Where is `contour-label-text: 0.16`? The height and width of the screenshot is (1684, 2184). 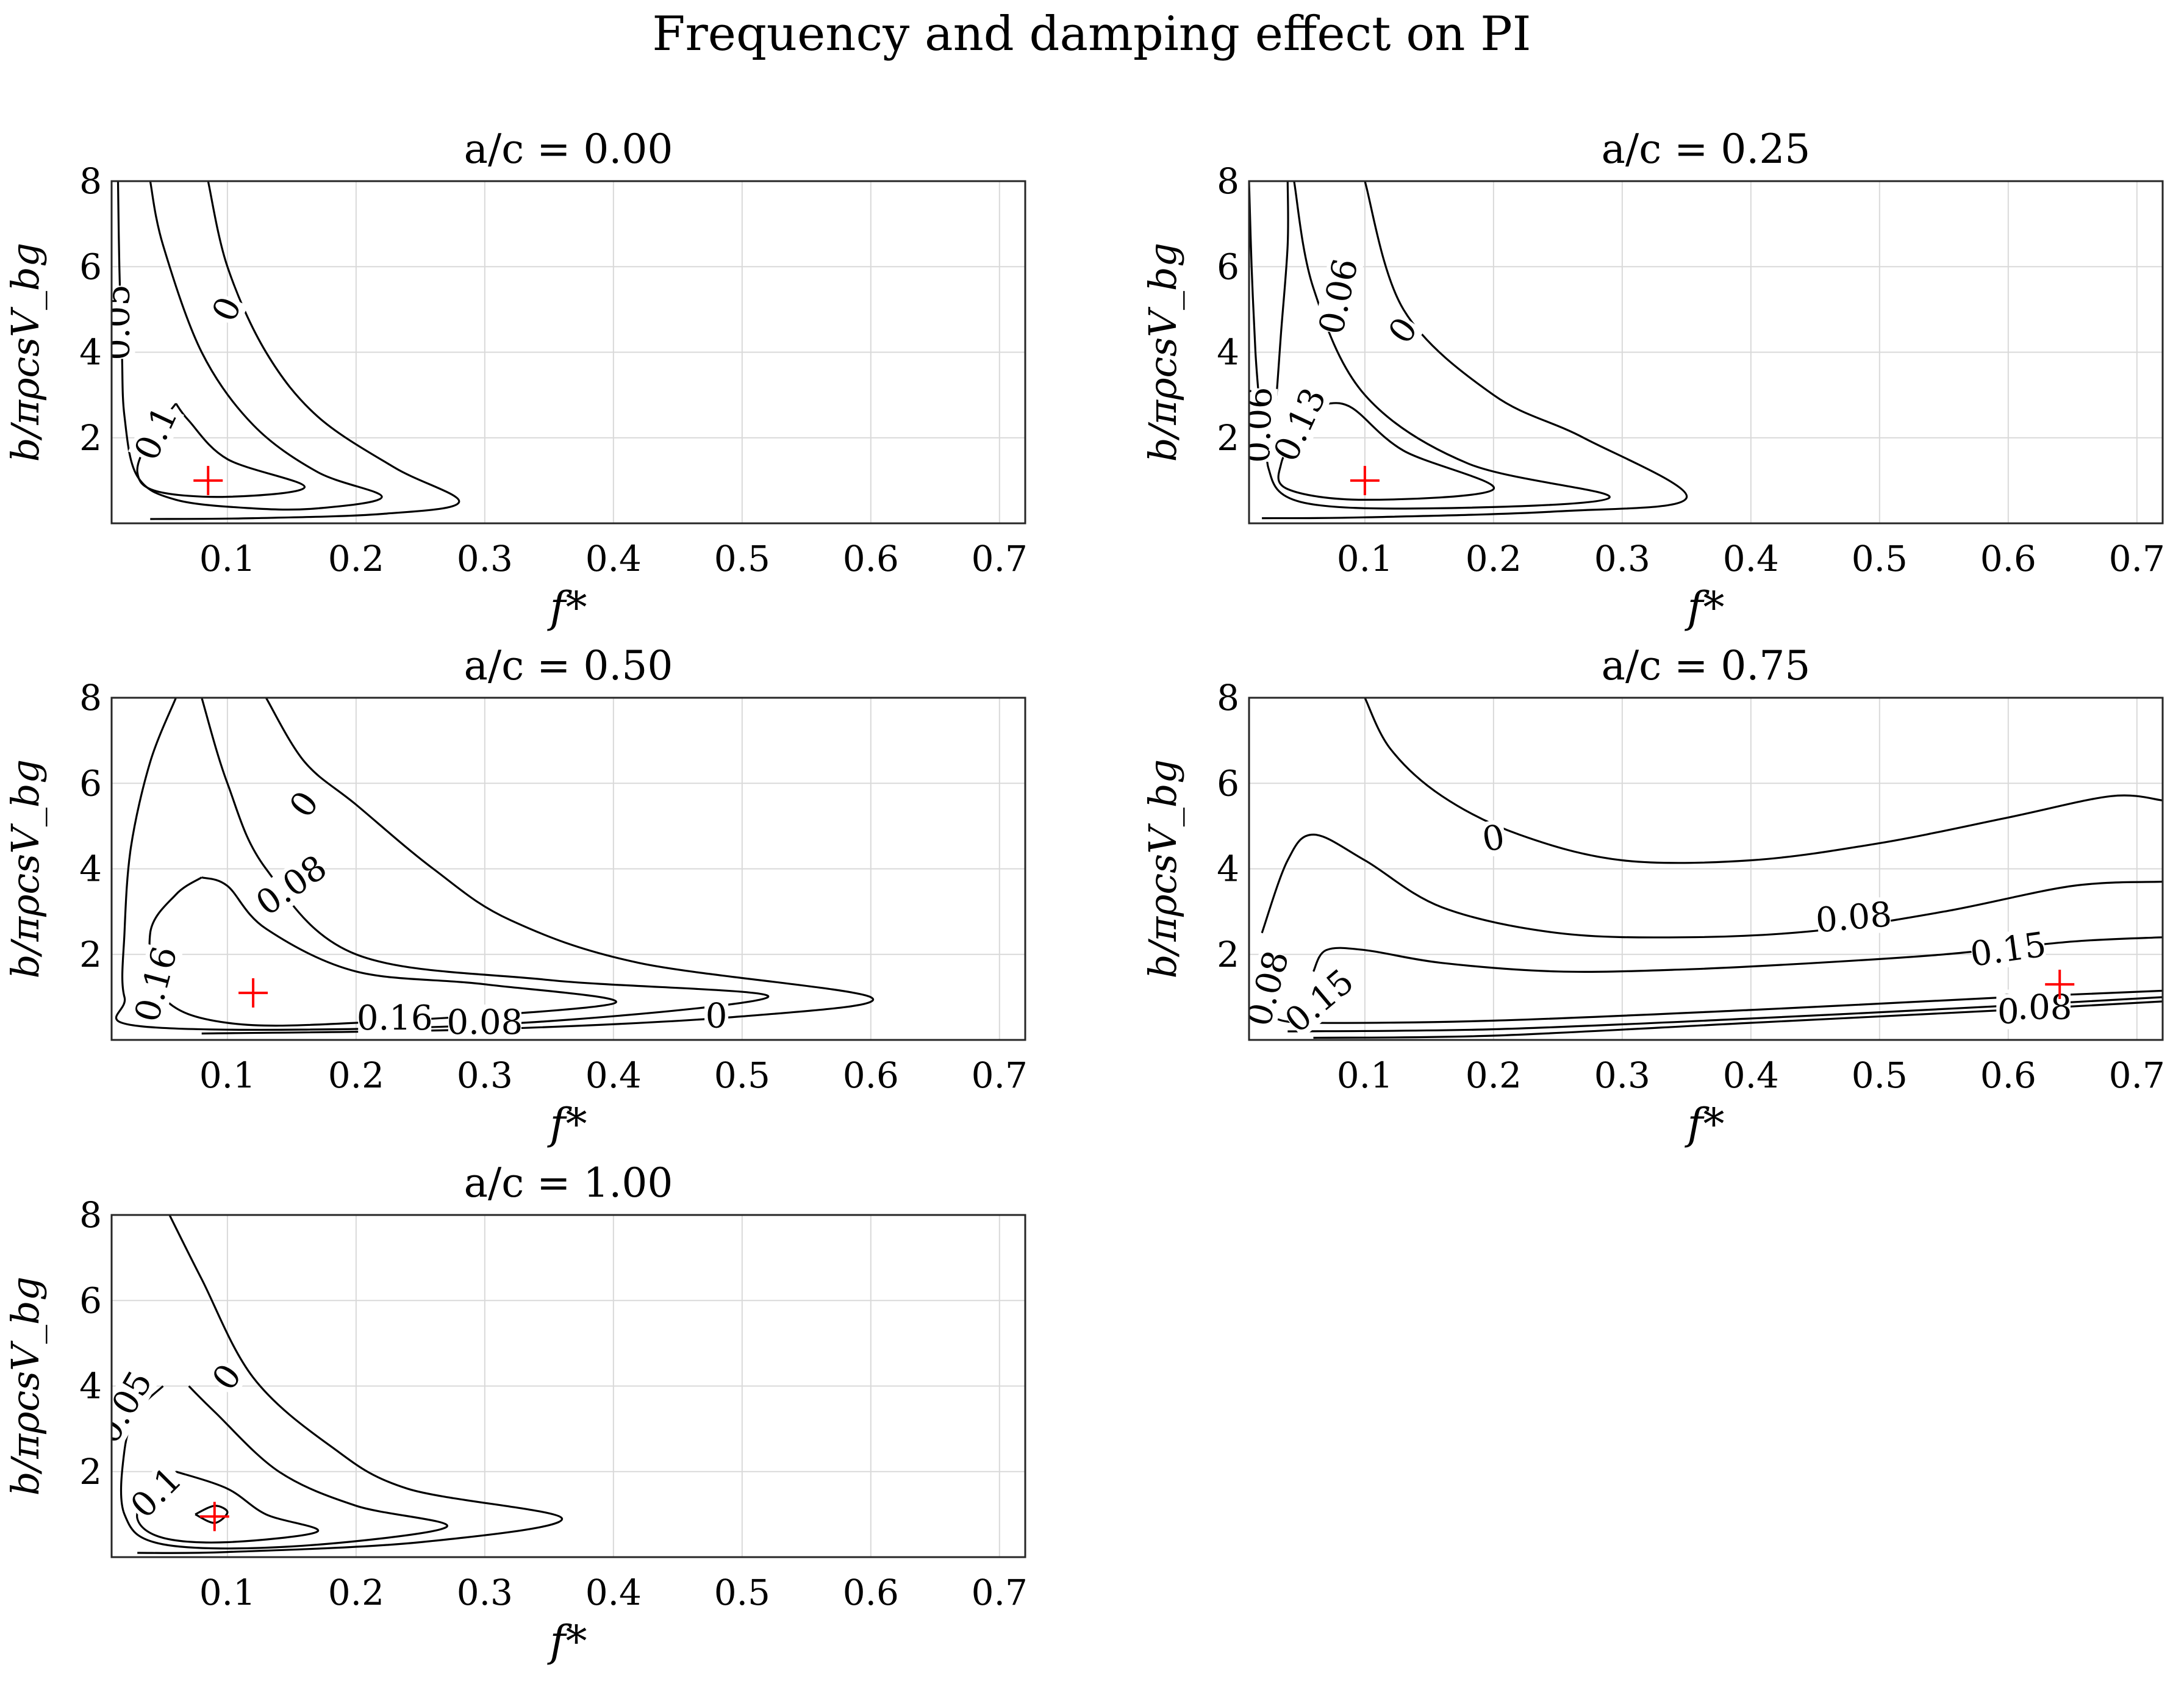 contour-label-text: 0.16 is located at coordinates (395, 1018).